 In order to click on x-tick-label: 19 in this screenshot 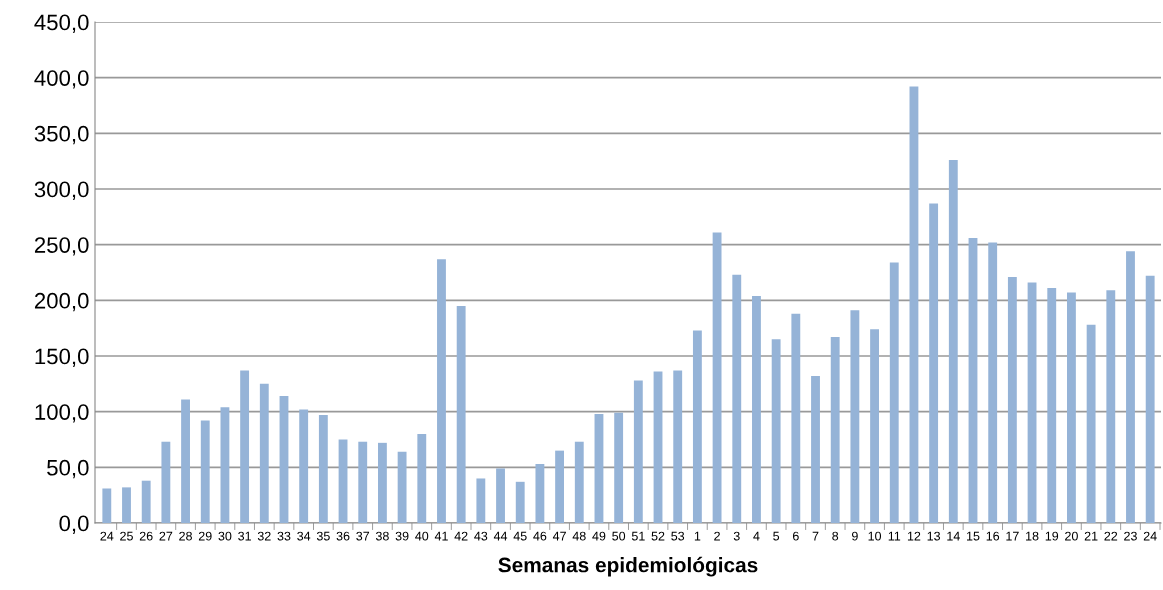, I will do `click(1052, 536)`.